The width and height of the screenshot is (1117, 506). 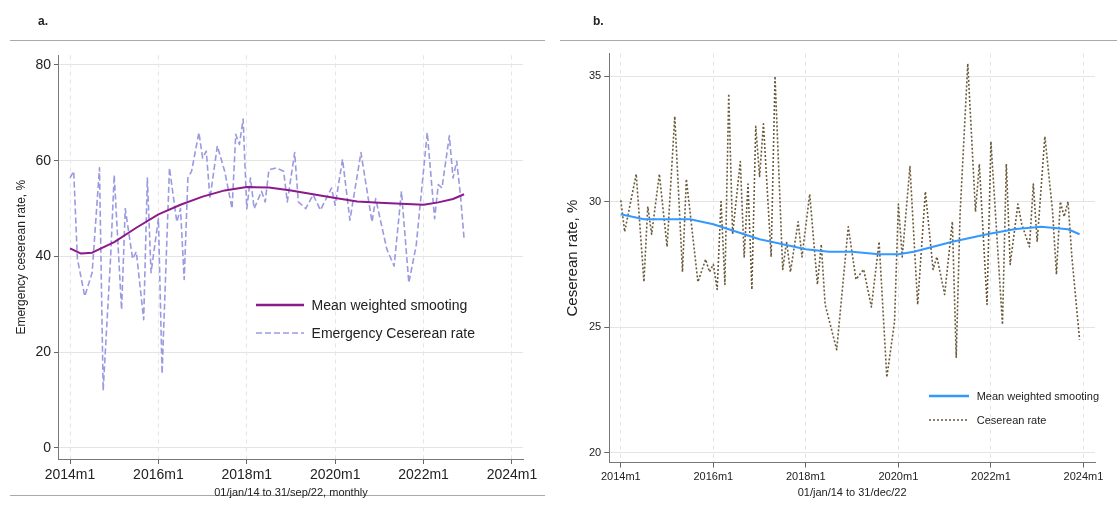 I want to click on y-tick-label: 35, so click(x=595, y=75).